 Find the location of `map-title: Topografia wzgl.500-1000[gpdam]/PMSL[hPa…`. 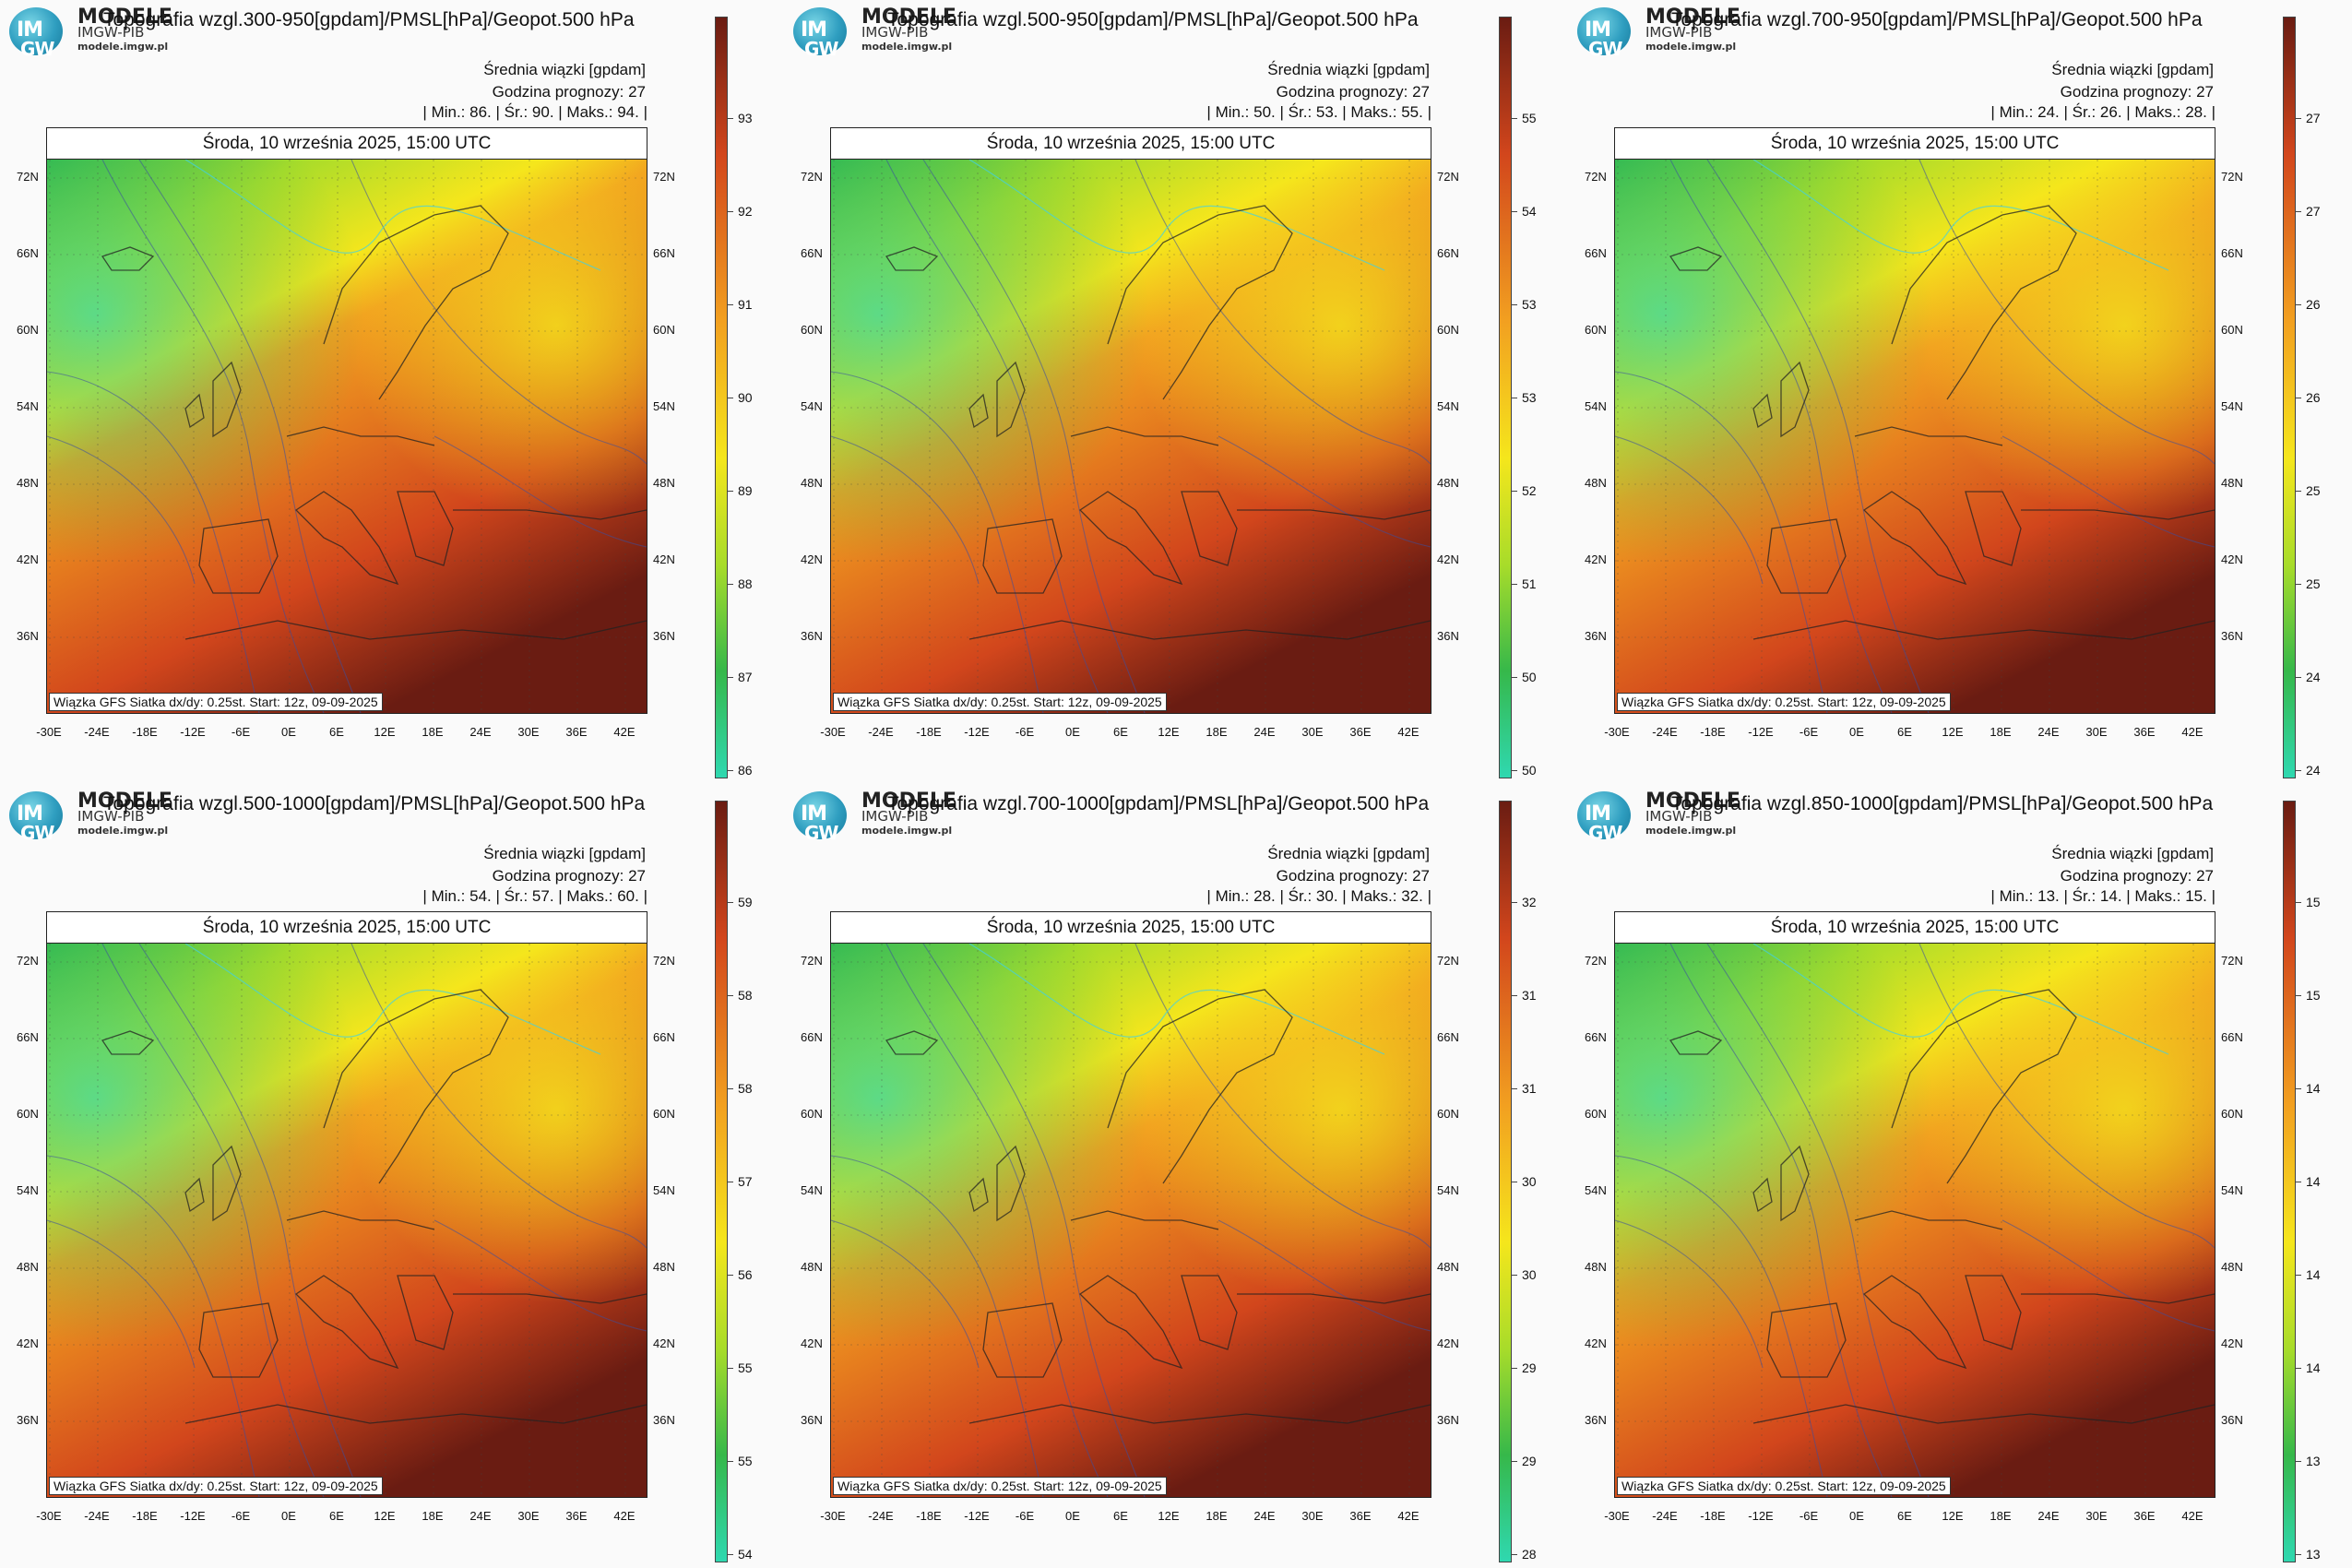

map-title: Topografia wzgl.500-1000[gpdam]/PMSL[hPa… is located at coordinates (374, 804).